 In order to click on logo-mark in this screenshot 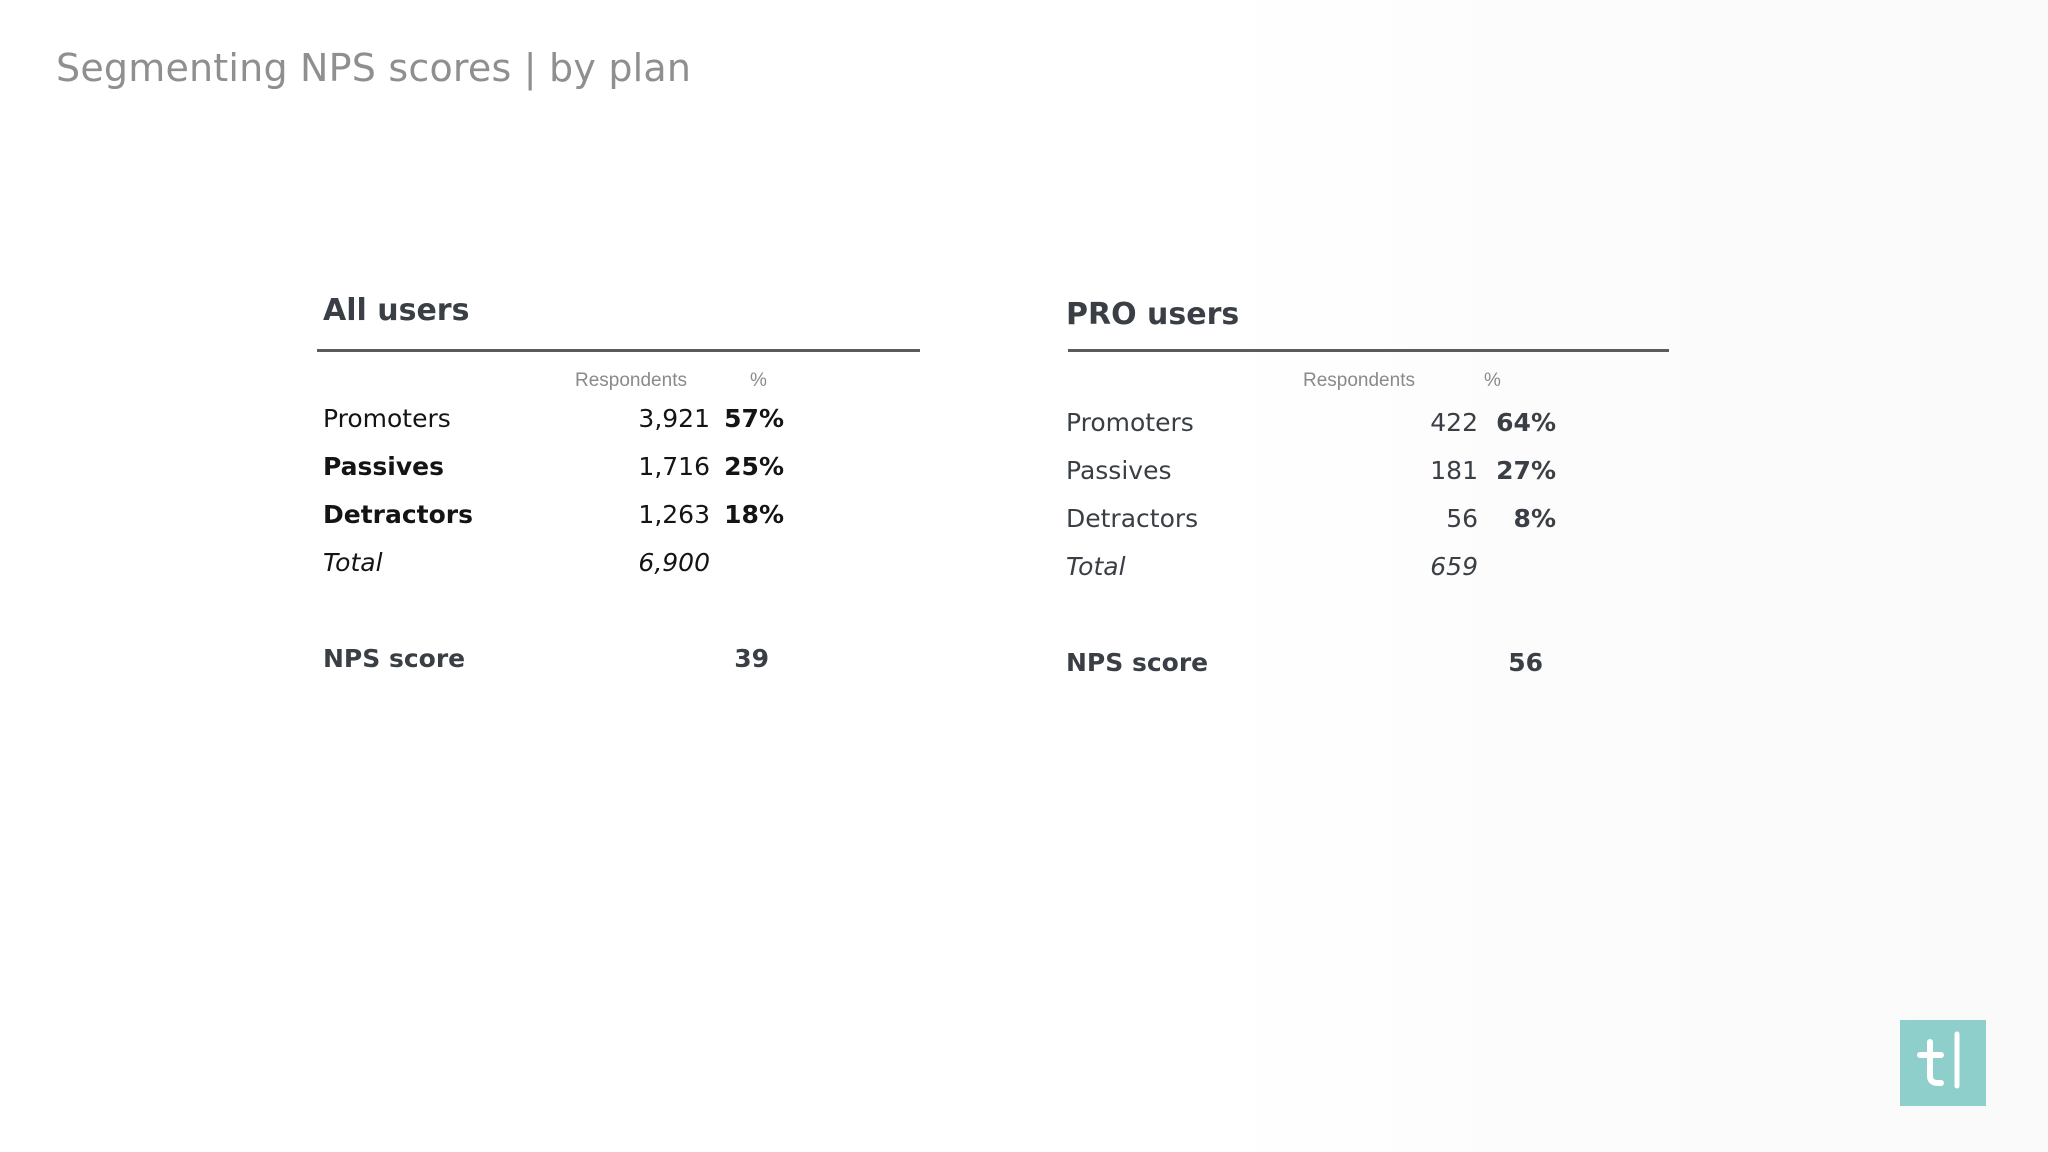, I will do `click(1938, 1060)`.